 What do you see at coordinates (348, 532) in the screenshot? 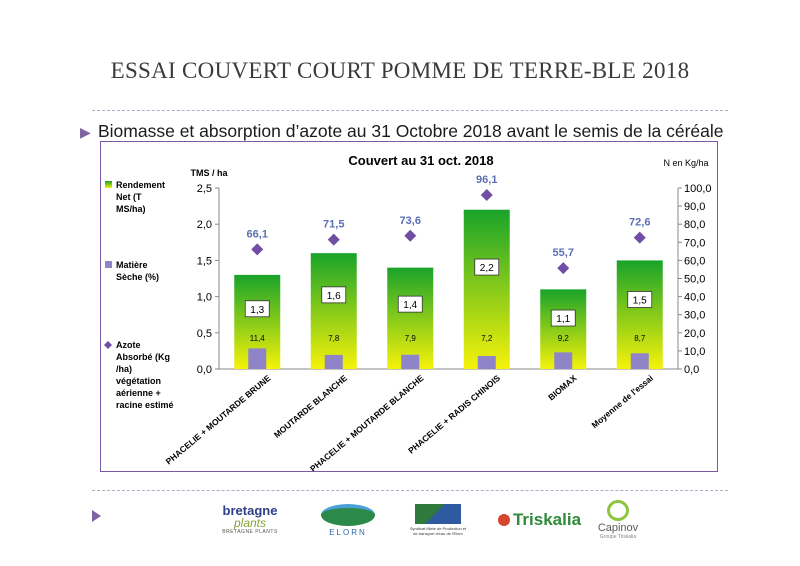
I see `logo-text: ELORN` at bounding box center [348, 532].